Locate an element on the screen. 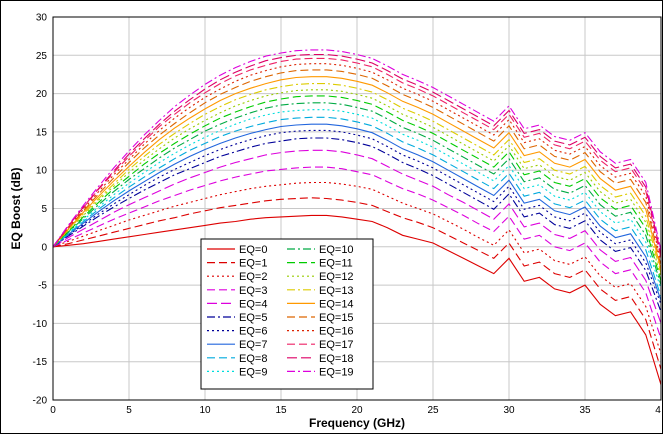 Image resolution: width=663 pixels, height=434 pixels. legend-label: EQ=13 is located at coordinates (336, 291).